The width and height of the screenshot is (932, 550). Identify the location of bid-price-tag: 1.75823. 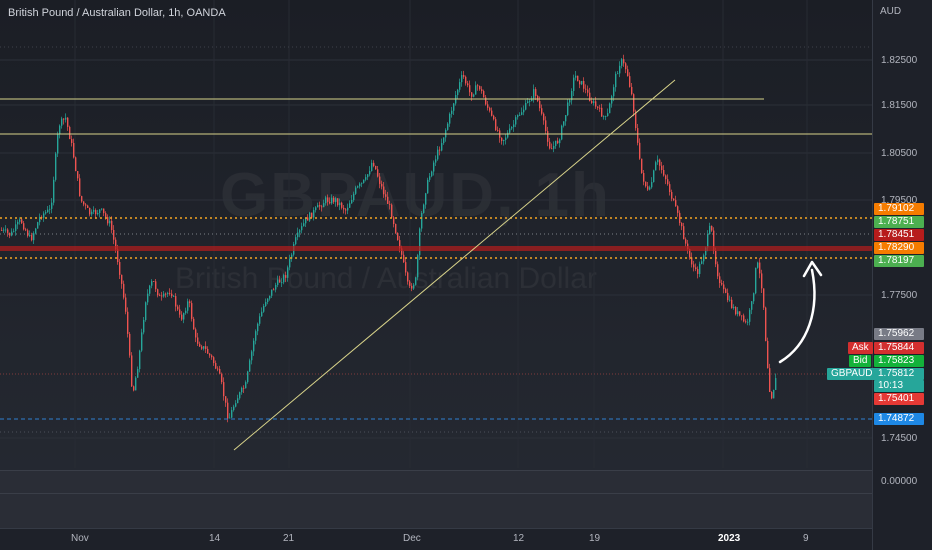
(899, 361).